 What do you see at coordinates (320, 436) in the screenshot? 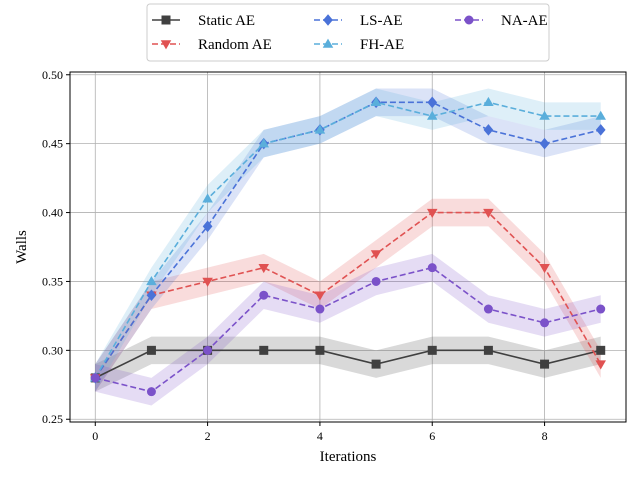
I see `x-tick-label: 4` at bounding box center [320, 436].